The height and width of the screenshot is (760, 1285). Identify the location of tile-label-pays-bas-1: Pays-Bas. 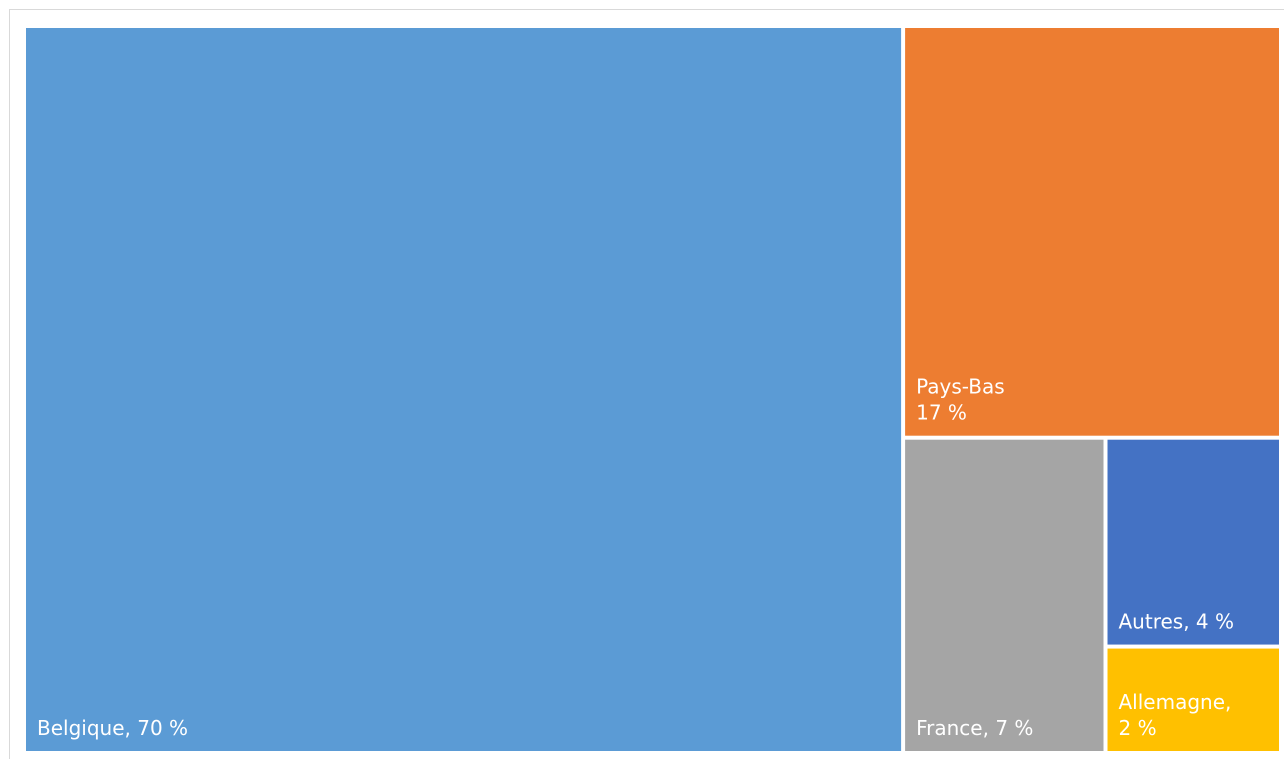
(960, 387).